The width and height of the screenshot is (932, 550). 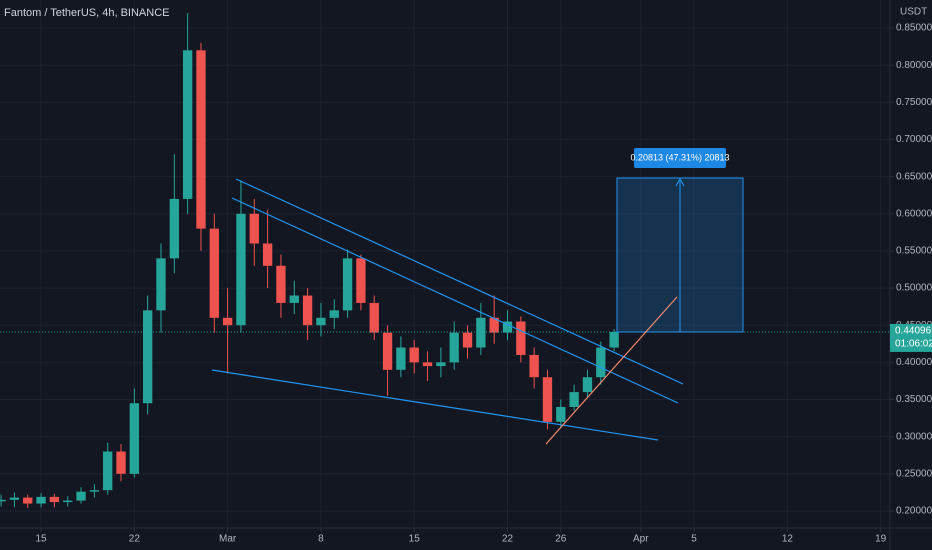 I want to click on x-tick-label: 26, so click(x=561, y=539).